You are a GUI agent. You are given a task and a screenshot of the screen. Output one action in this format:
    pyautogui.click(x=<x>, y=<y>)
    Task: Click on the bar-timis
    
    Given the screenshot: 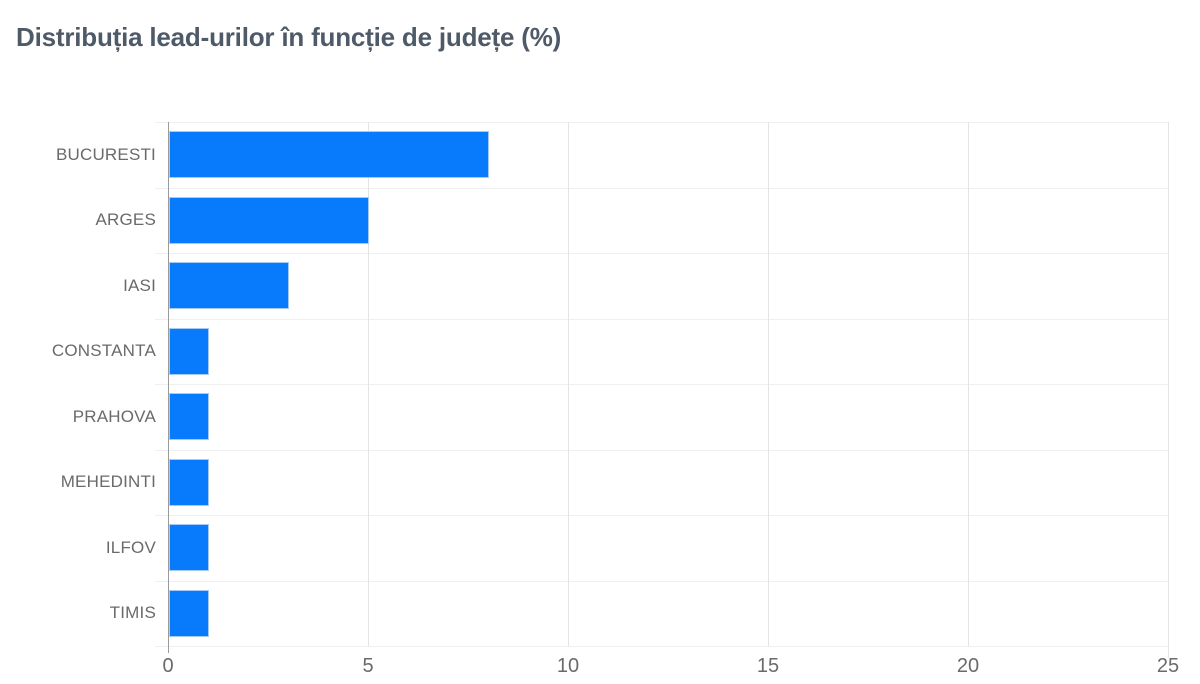 What is the action you would take?
    pyautogui.click(x=189, y=613)
    